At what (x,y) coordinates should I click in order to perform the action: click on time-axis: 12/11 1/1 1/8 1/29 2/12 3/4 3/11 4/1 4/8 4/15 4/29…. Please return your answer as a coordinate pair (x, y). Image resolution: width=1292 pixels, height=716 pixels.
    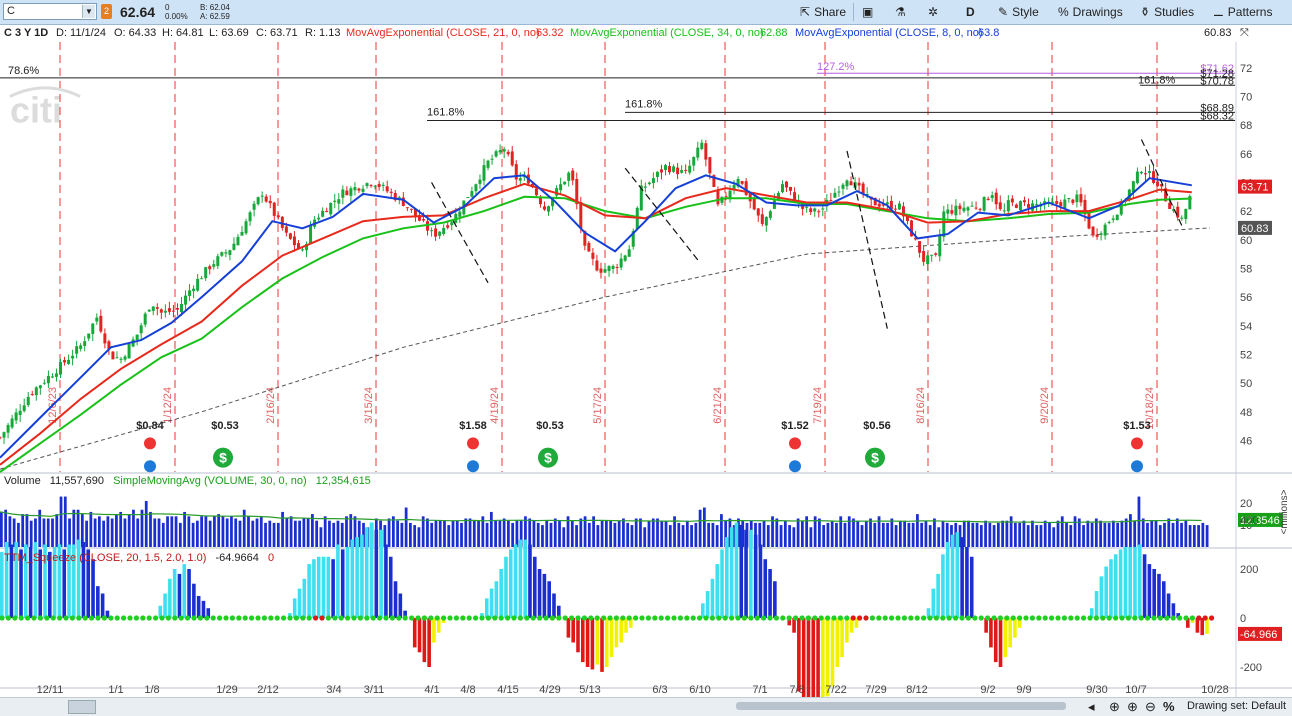
    Looking at the image, I should click on (633, 690).